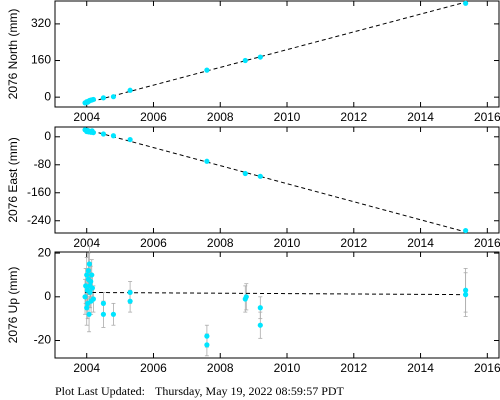 This screenshot has width=500, height=400. Describe the element at coordinates (41, 60) in the screenshot. I see `y-tick-label: 160` at that location.